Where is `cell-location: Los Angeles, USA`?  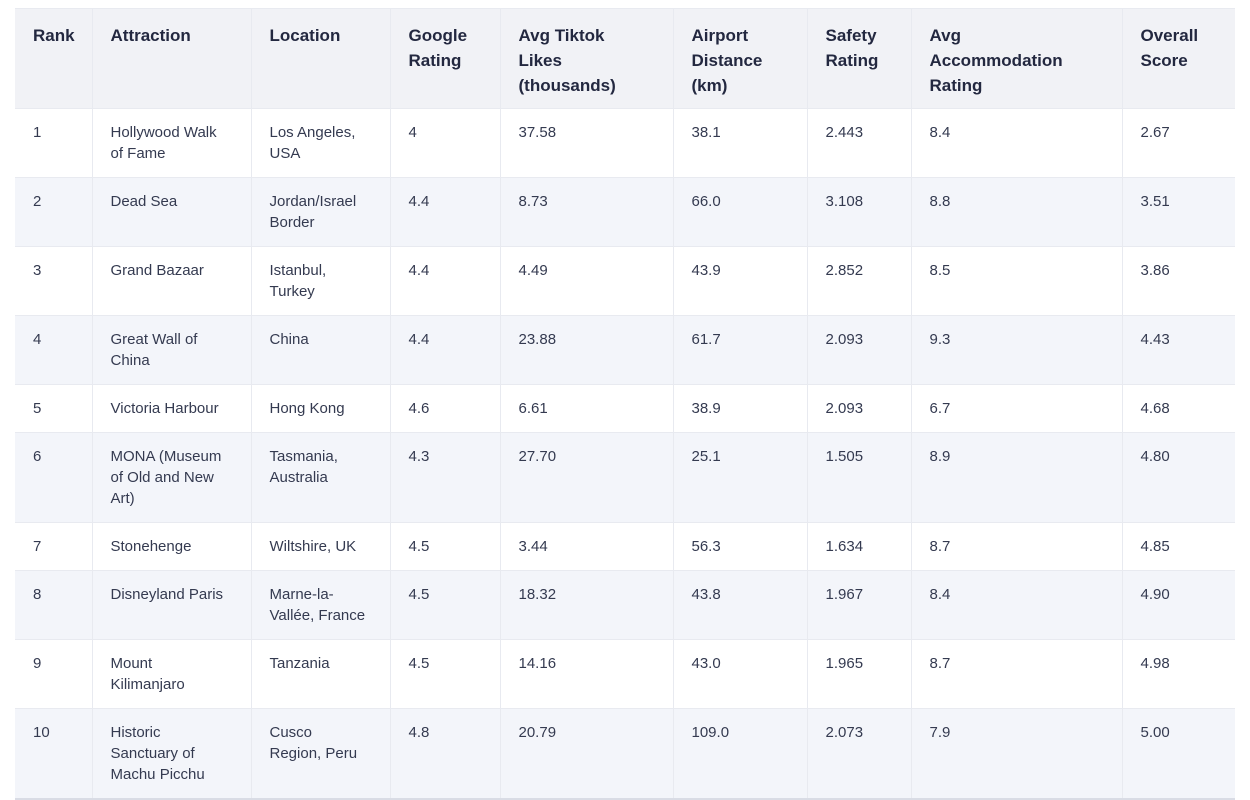 cell-location: Los Angeles, USA is located at coordinates (320, 143).